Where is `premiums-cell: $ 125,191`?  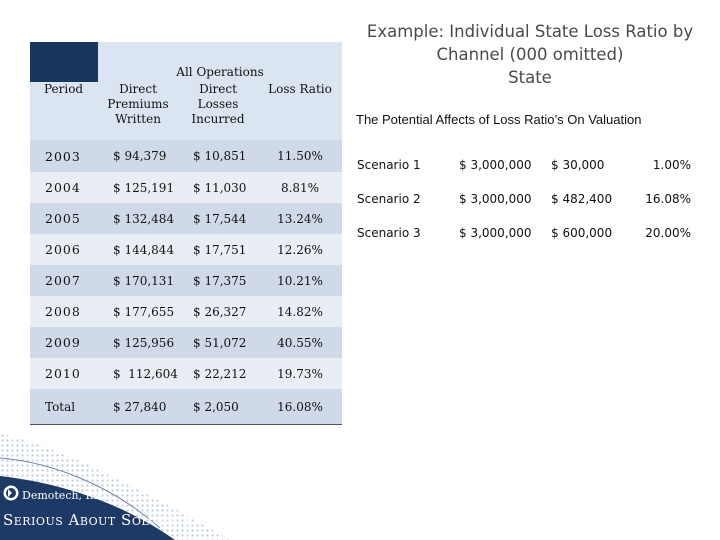 premiums-cell: $ 125,191 is located at coordinates (144, 187).